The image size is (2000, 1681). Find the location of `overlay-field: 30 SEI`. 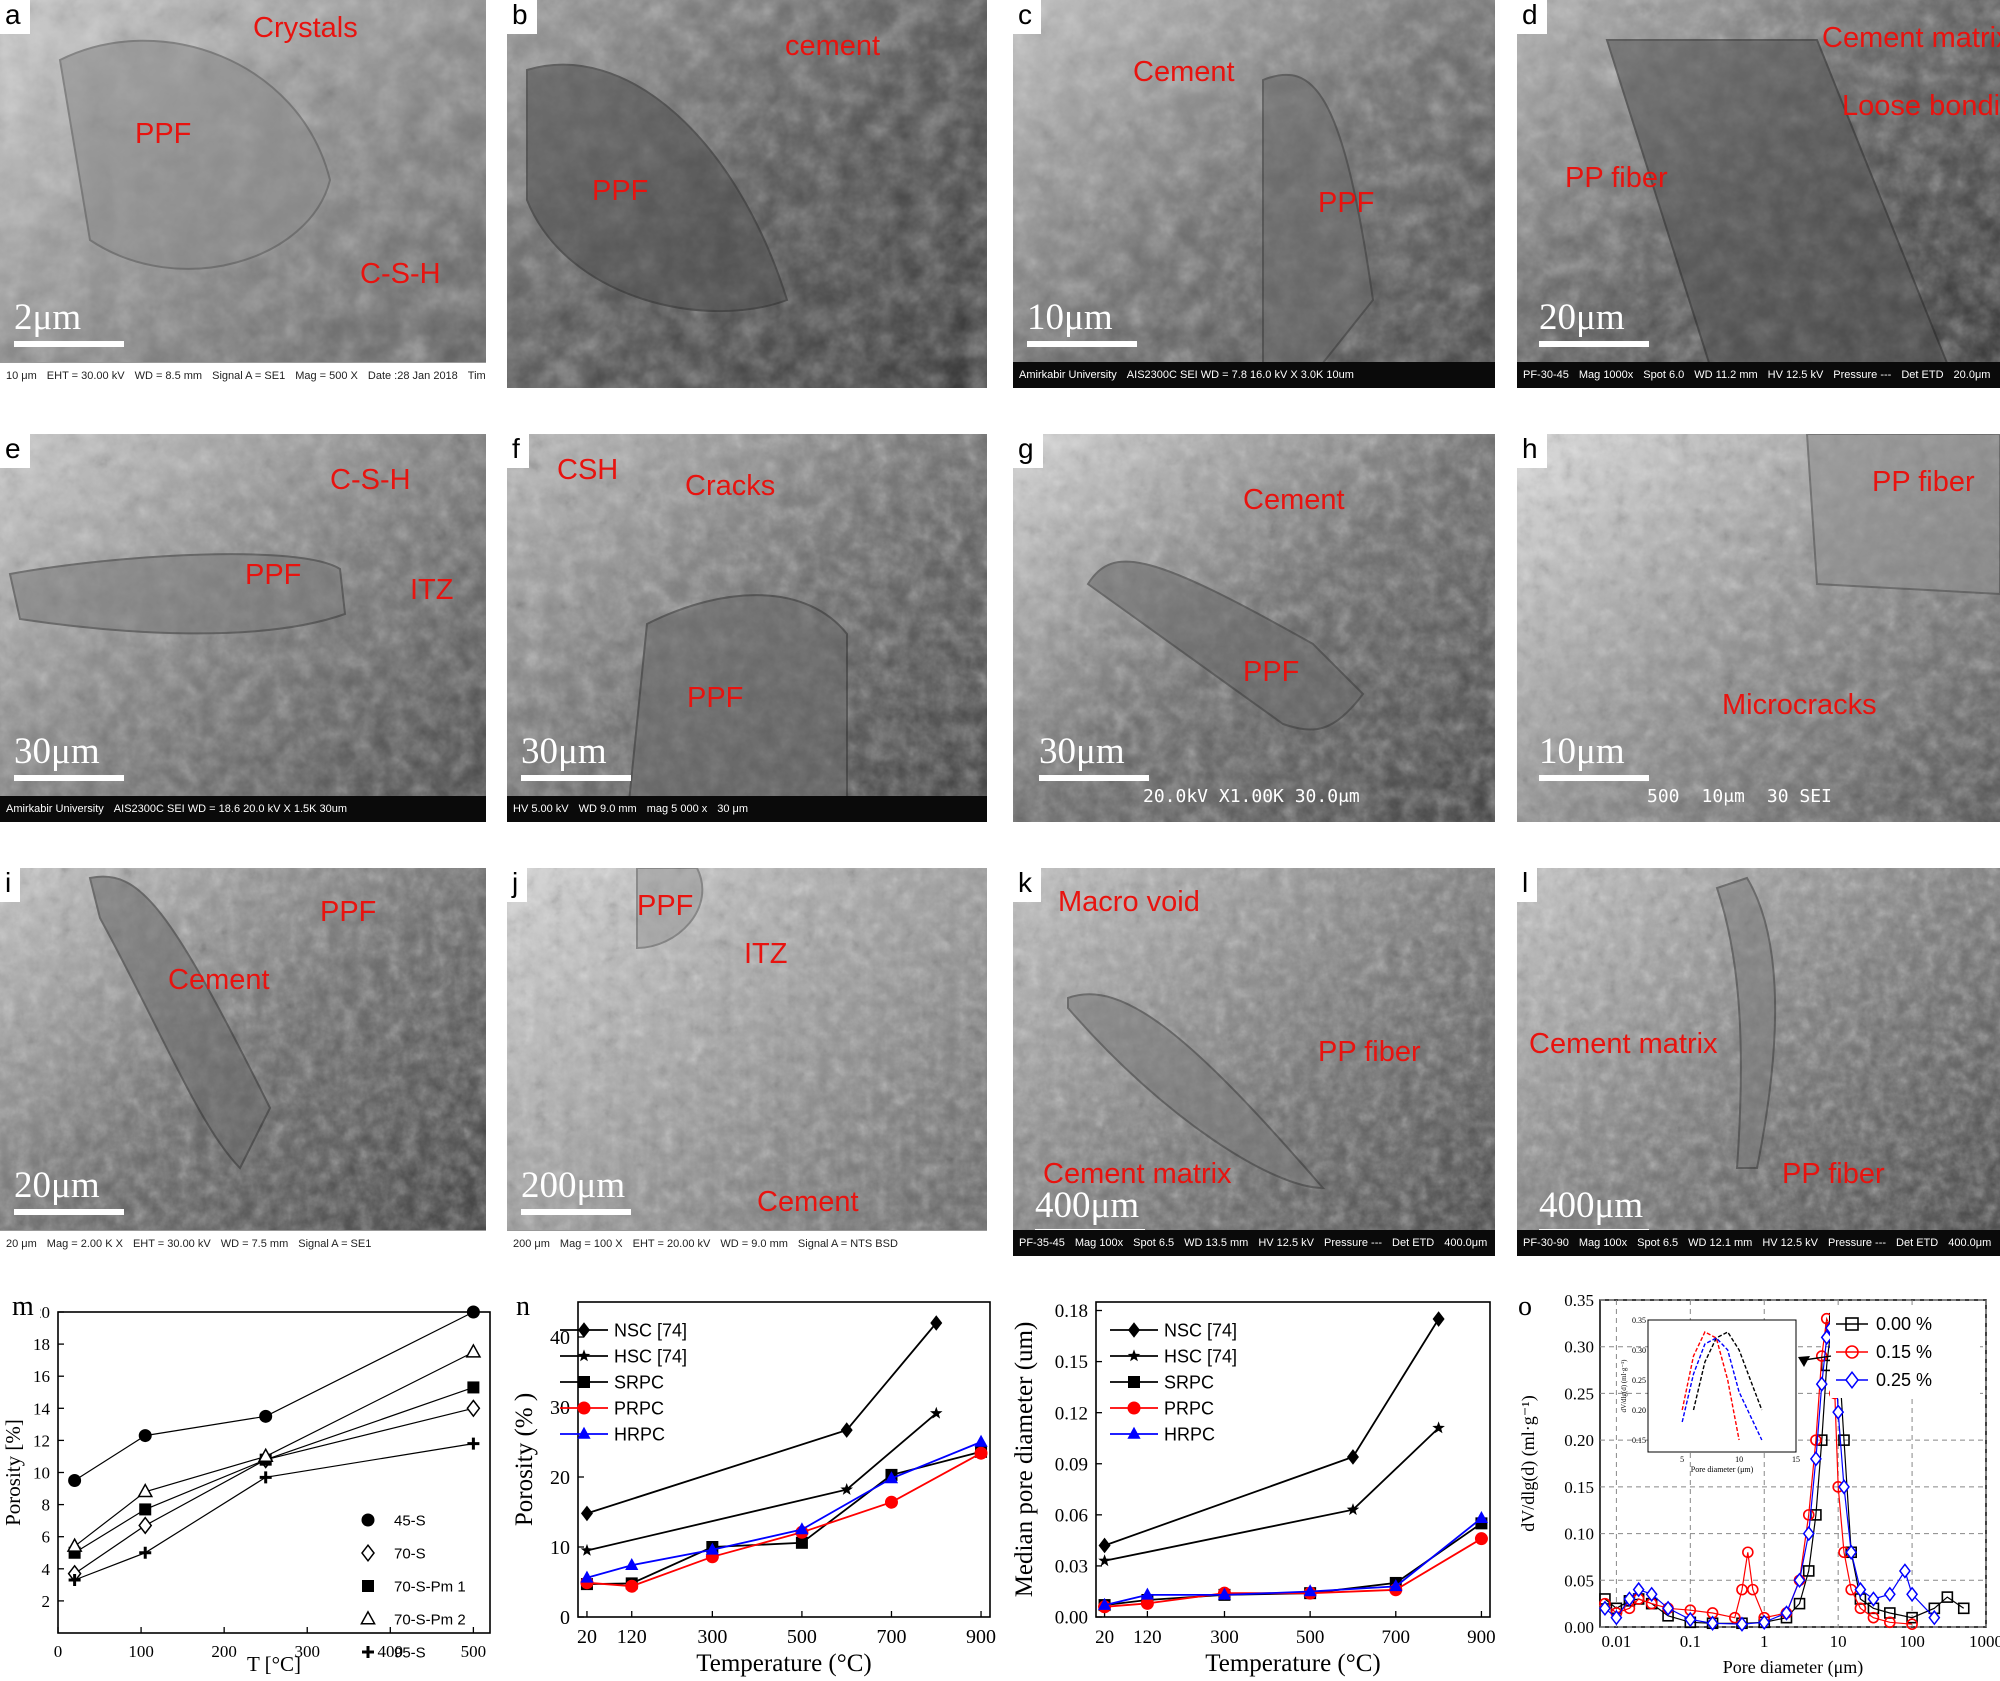

overlay-field: 30 SEI is located at coordinates (1799, 796).